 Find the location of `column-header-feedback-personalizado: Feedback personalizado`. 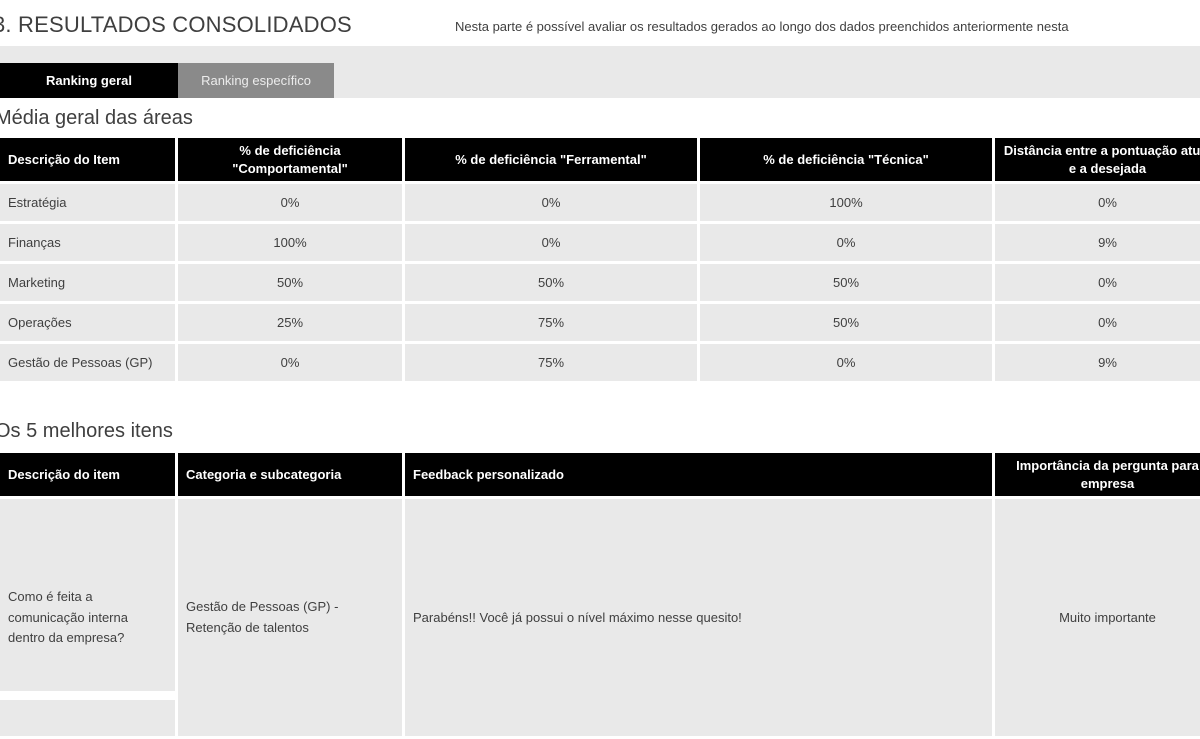

column-header-feedback-personalizado: Feedback personalizado is located at coordinates (700, 476).